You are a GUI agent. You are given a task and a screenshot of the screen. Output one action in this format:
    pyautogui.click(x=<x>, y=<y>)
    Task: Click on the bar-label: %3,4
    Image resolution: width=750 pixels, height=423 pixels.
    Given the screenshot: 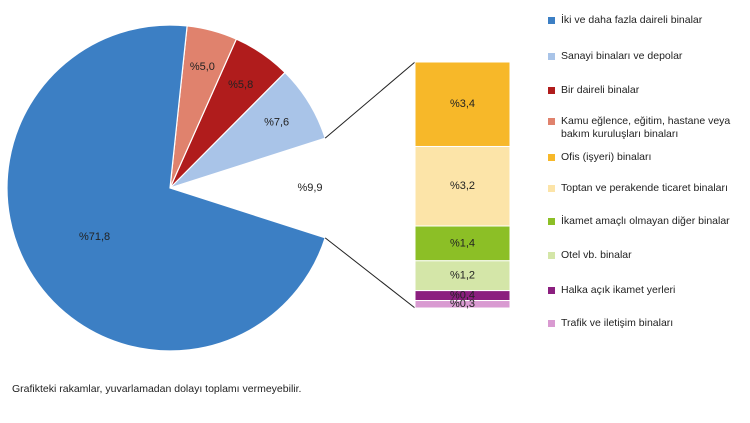 What is the action you would take?
    pyautogui.click(x=462, y=104)
    